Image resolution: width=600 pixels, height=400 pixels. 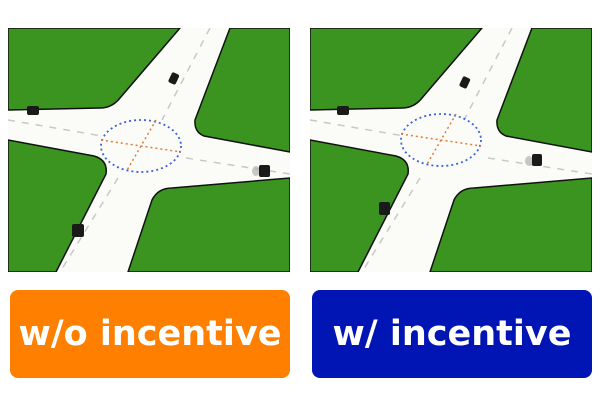 What do you see at coordinates (150, 334) in the screenshot?
I see `caption-without-incentive: w/o incentive` at bounding box center [150, 334].